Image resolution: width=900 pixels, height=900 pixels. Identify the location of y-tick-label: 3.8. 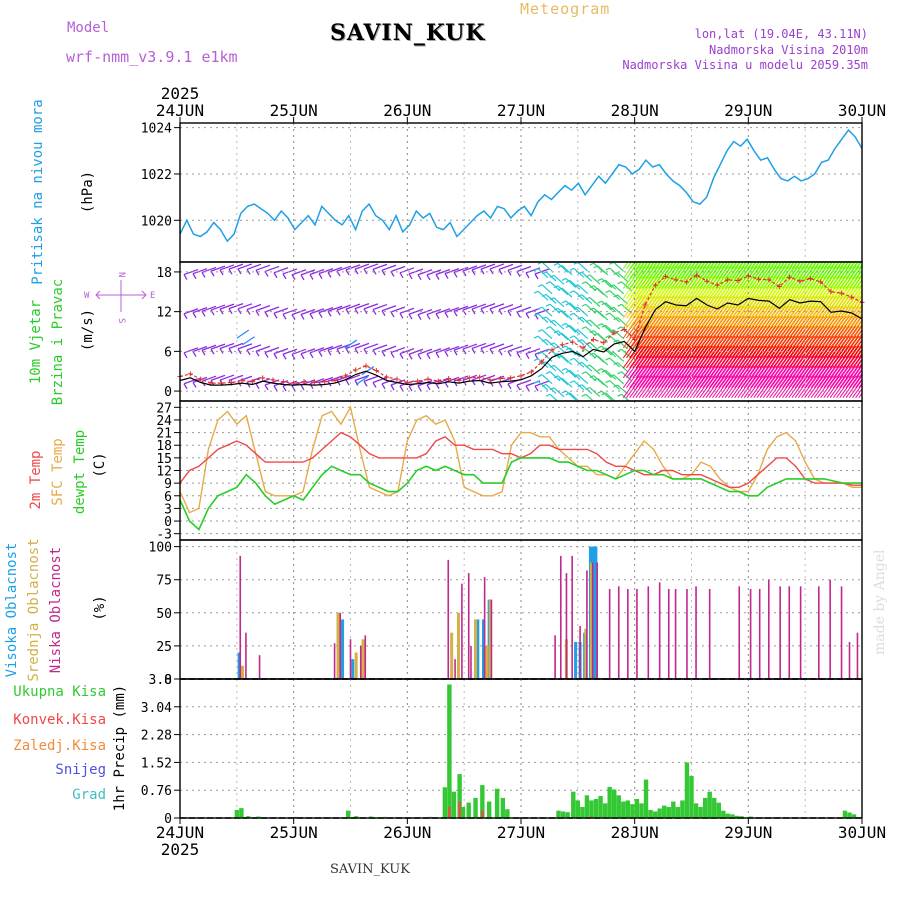
(160, 680).